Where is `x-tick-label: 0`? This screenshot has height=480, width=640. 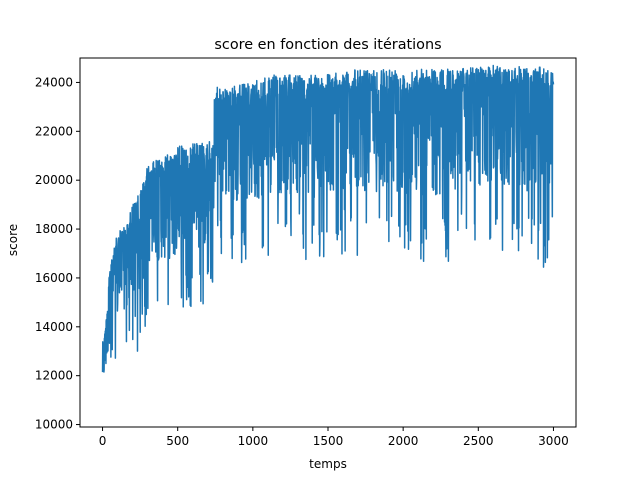 x-tick-label: 0 is located at coordinates (103, 441).